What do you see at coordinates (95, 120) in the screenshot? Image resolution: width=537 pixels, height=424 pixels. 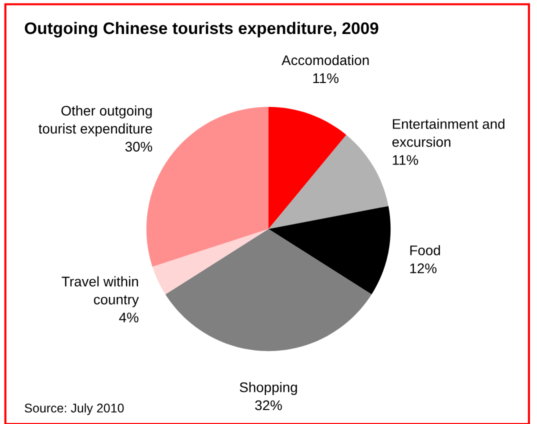 I see `slice-label: Other outgoing tourist expenditure` at bounding box center [95, 120].